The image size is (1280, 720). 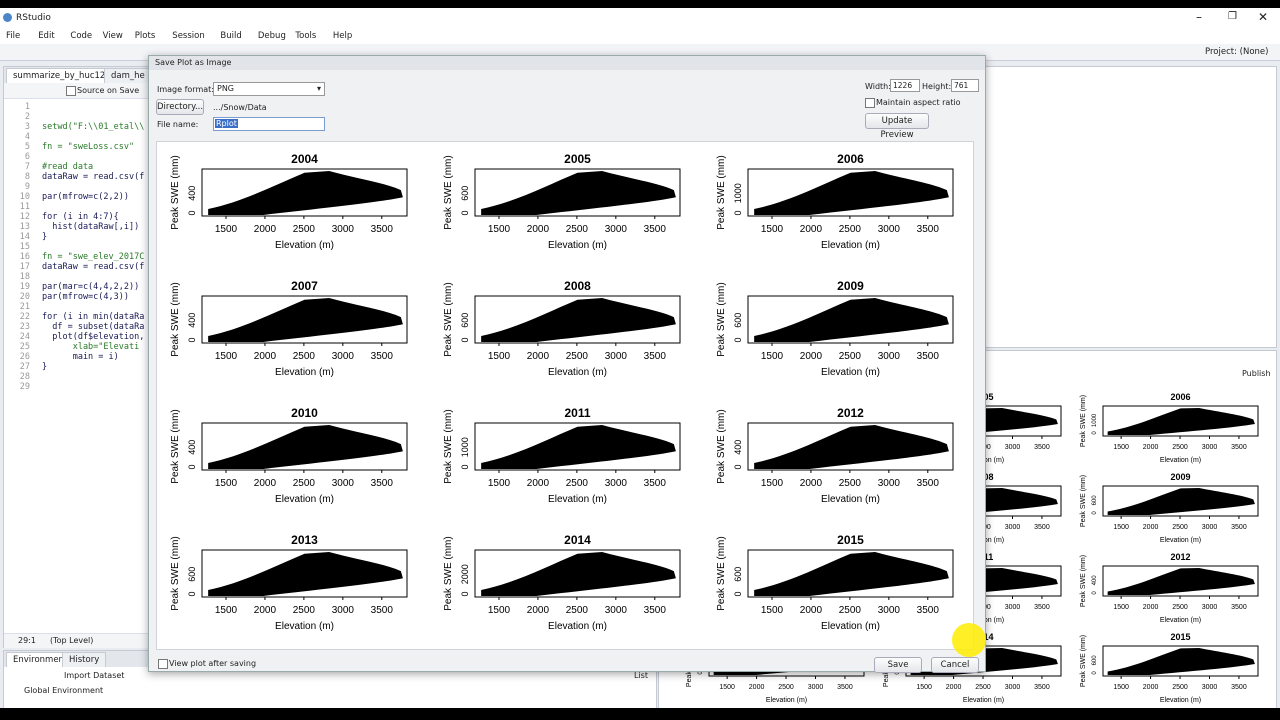 What do you see at coordinates (128, 75) in the screenshot?
I see `tab: dam_he` at bounding box center [128, 75].